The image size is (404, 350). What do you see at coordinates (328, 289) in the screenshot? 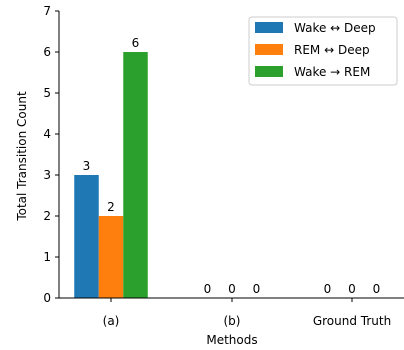
I see `data-label-1-3: 0` at bounding box center [328, 289].